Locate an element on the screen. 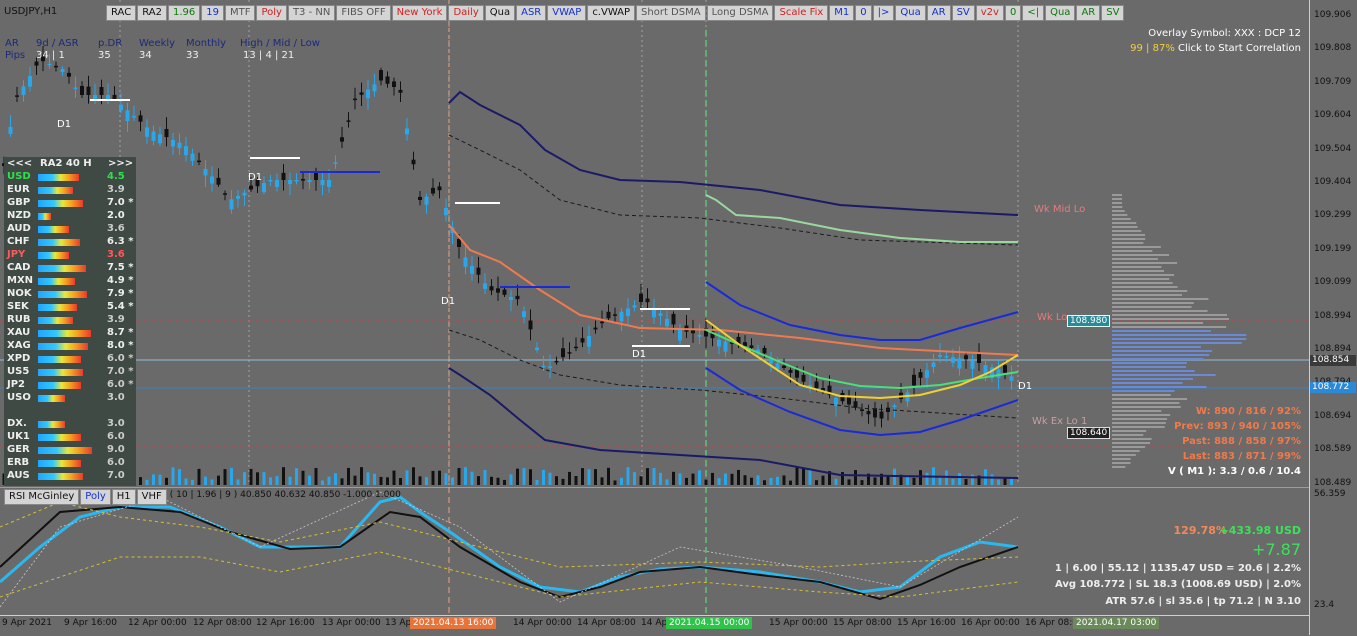 The image size is (1357, 636). rsi-envelope is located at coordinates (509, 549).